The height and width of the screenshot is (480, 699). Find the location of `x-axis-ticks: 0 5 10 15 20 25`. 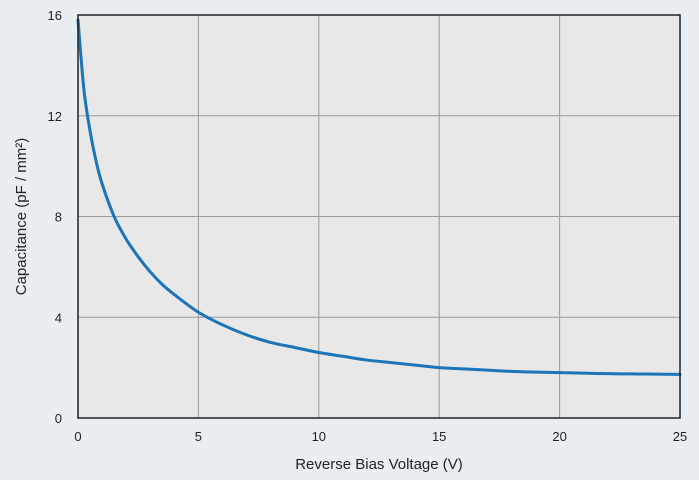

x-axis-ticks: 0 5 10 15 20 25 is located at coordinates (380, 436).